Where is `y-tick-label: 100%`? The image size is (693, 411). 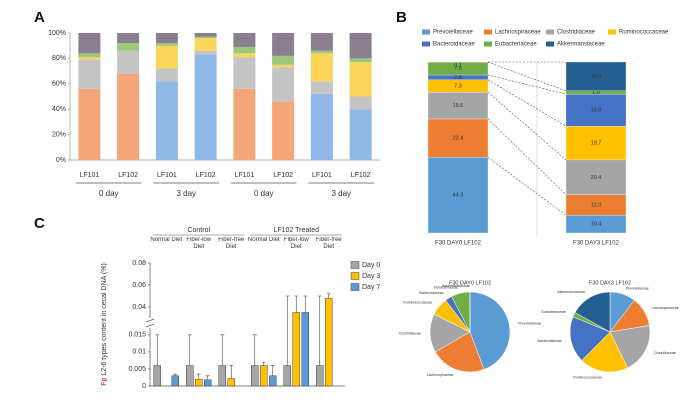
y-tick-label: 100% is located at coordinates (57, 33).